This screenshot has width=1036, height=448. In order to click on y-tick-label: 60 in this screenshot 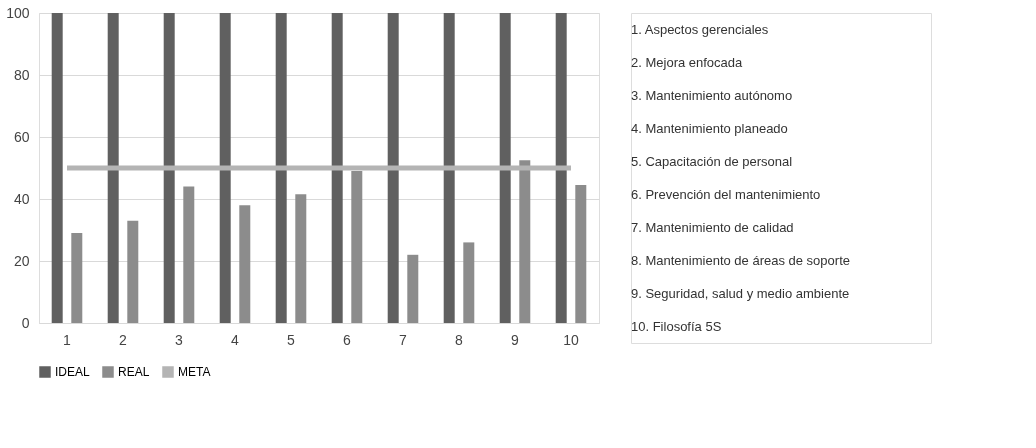, I will do `click(21, 136)`.